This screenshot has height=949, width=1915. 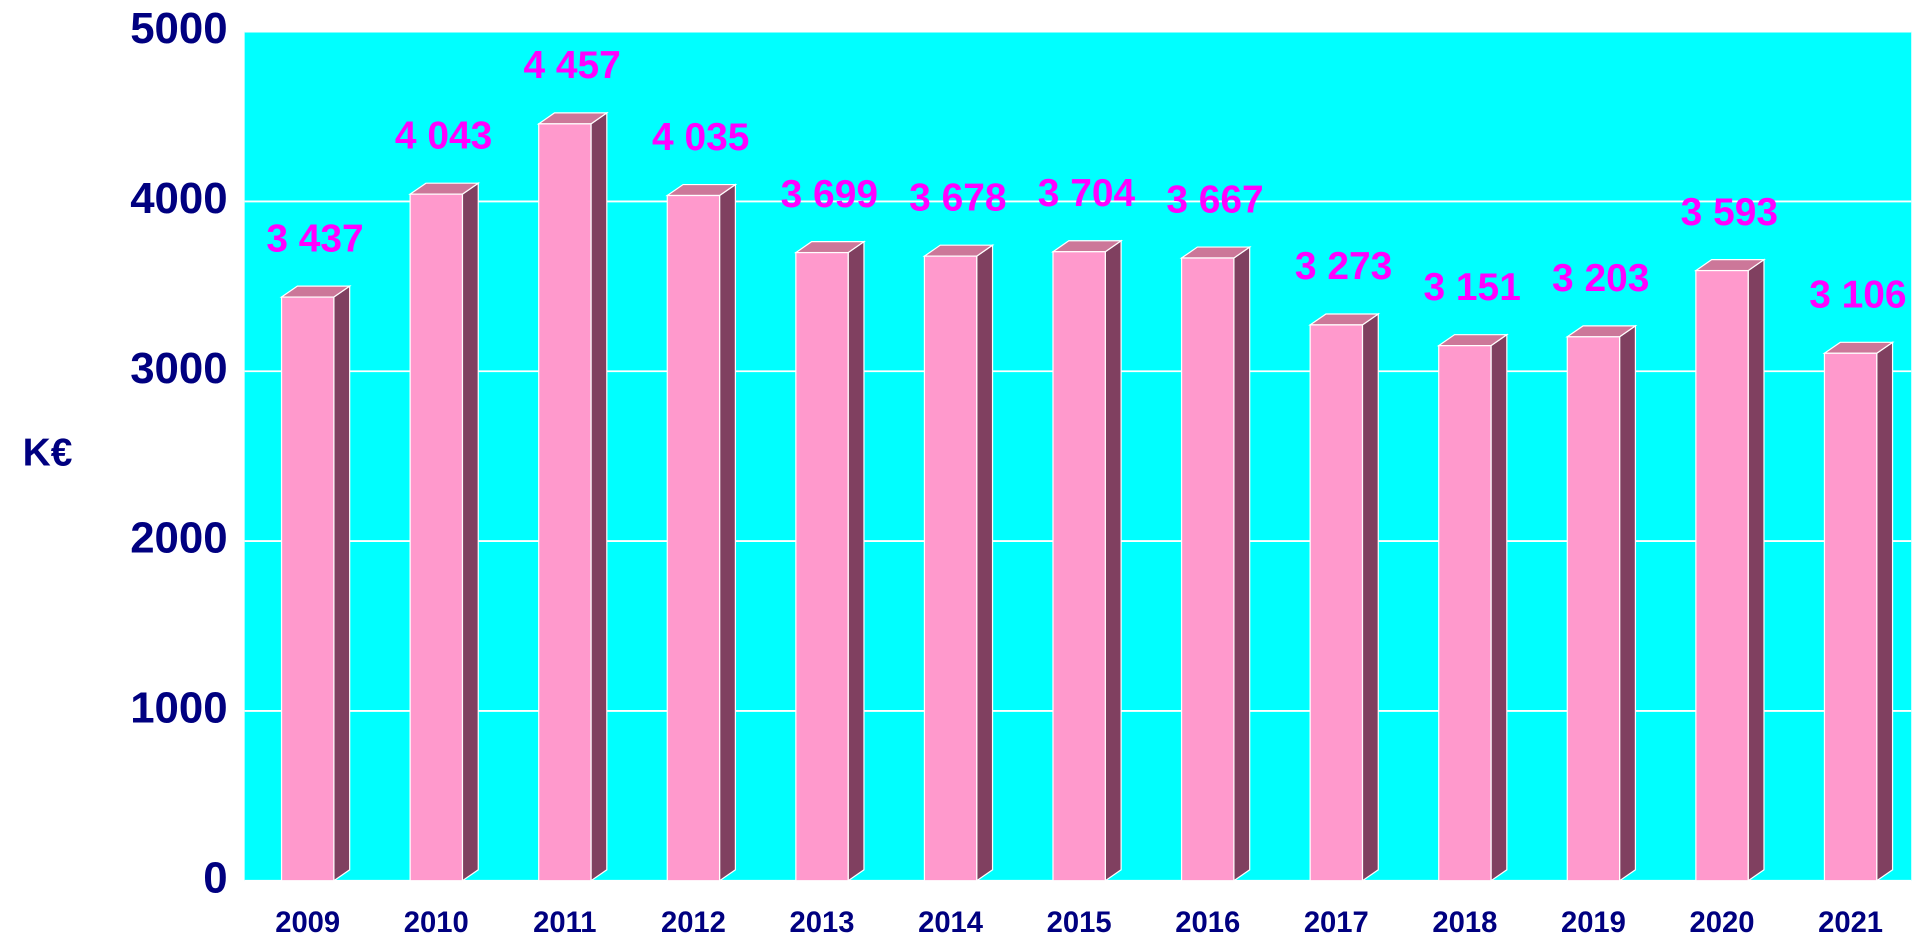 What do you see at coordinates (571, 65) in the screenshot?
I see `value-label: 4 457` at bounding box center [571, 65].